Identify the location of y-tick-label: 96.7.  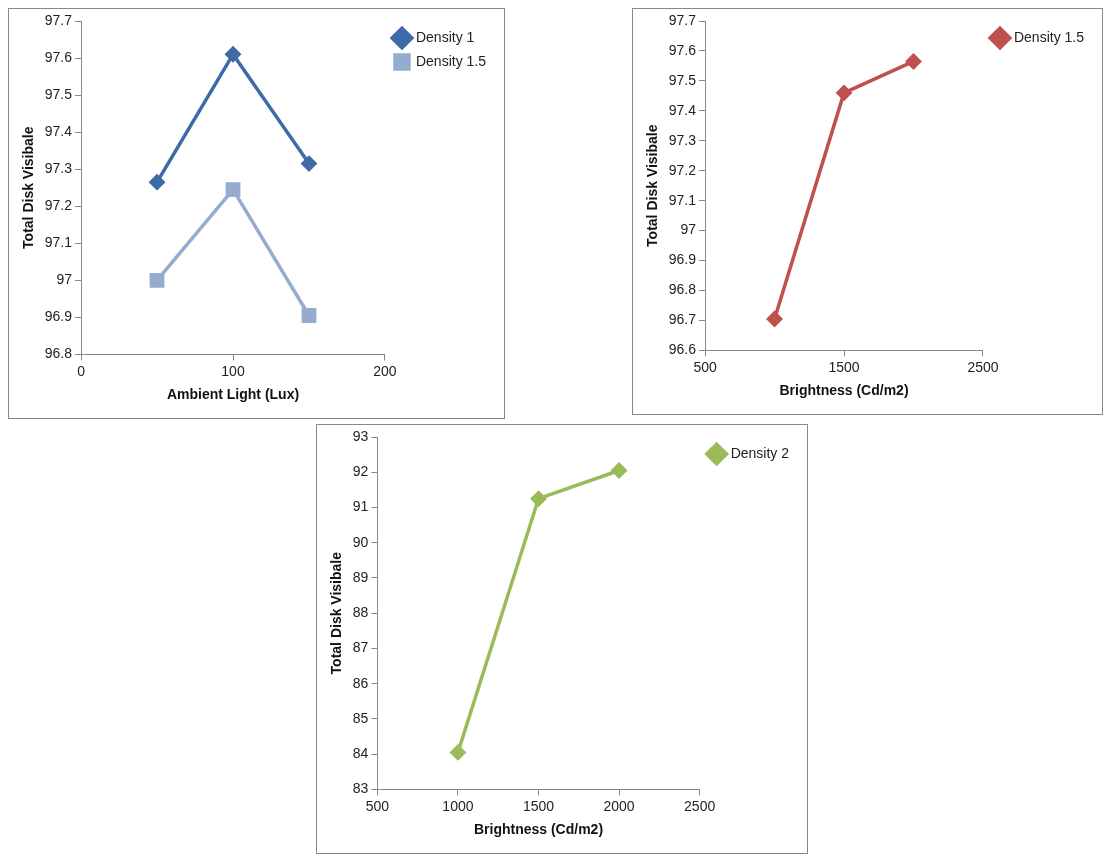
(682, 319).